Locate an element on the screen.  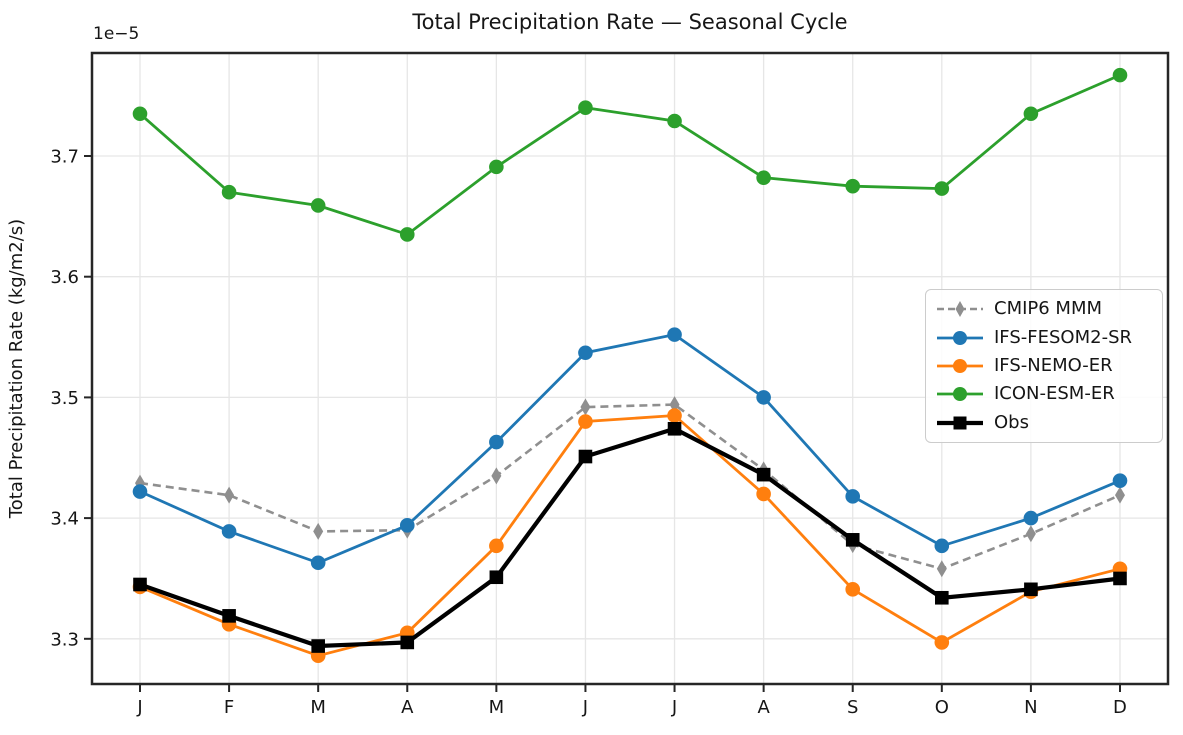
legend-item-label: Obs is located at coordinates (1011, 422).